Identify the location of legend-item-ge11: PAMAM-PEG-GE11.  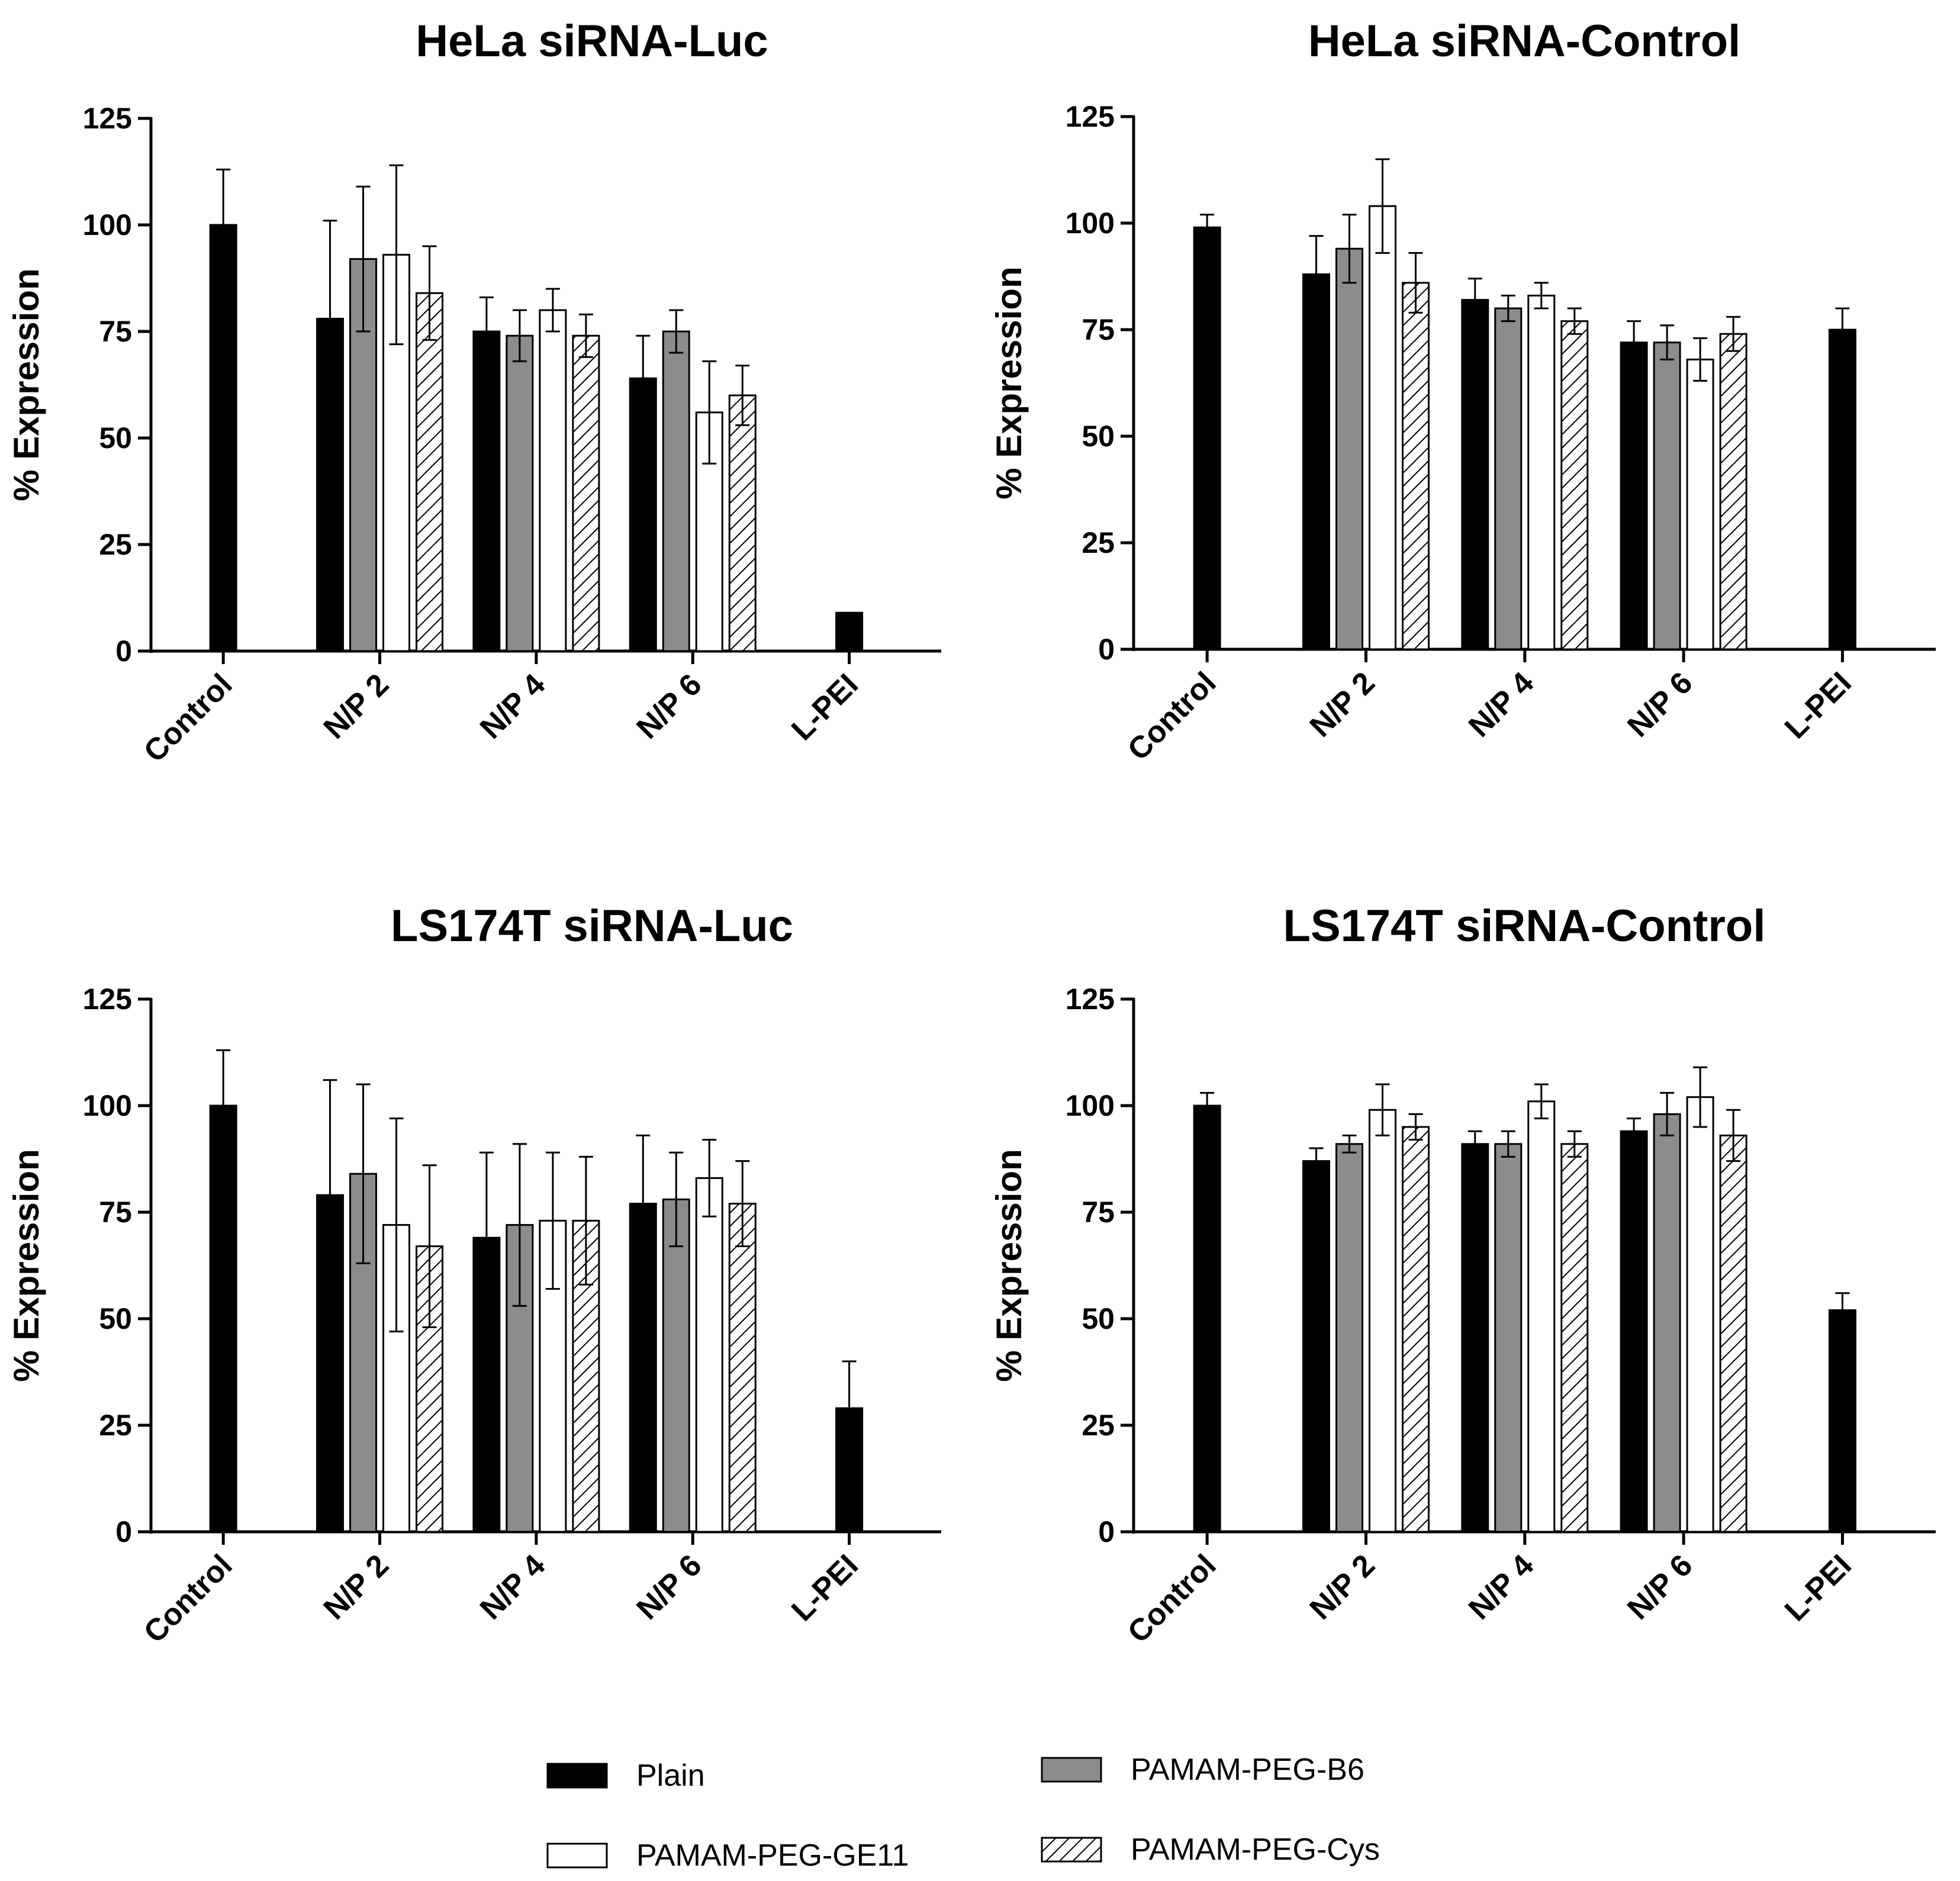
(727, 1855).